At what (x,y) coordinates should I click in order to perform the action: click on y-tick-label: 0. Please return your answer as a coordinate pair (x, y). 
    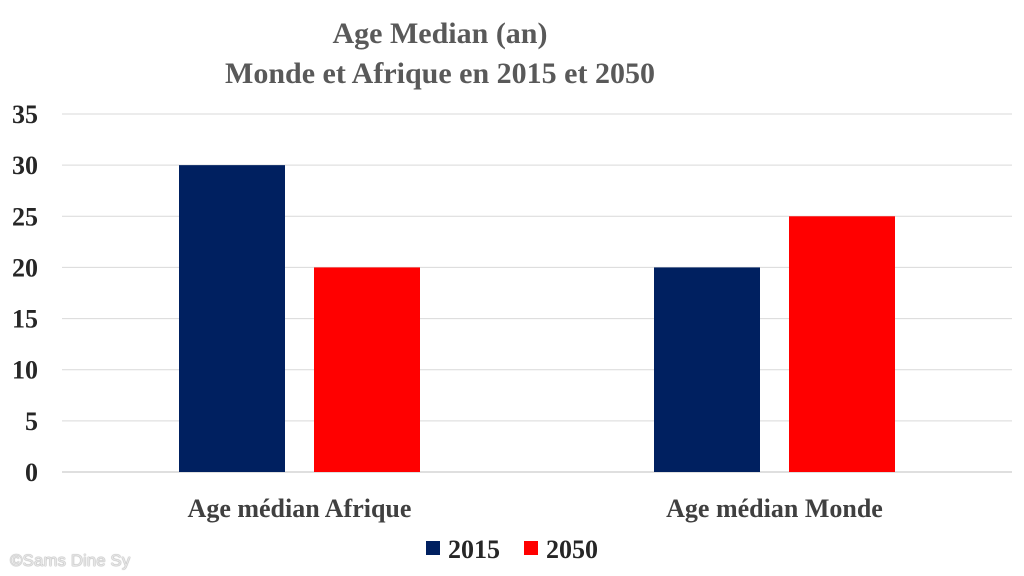
    Looking at the image, I should click on (31, 472).